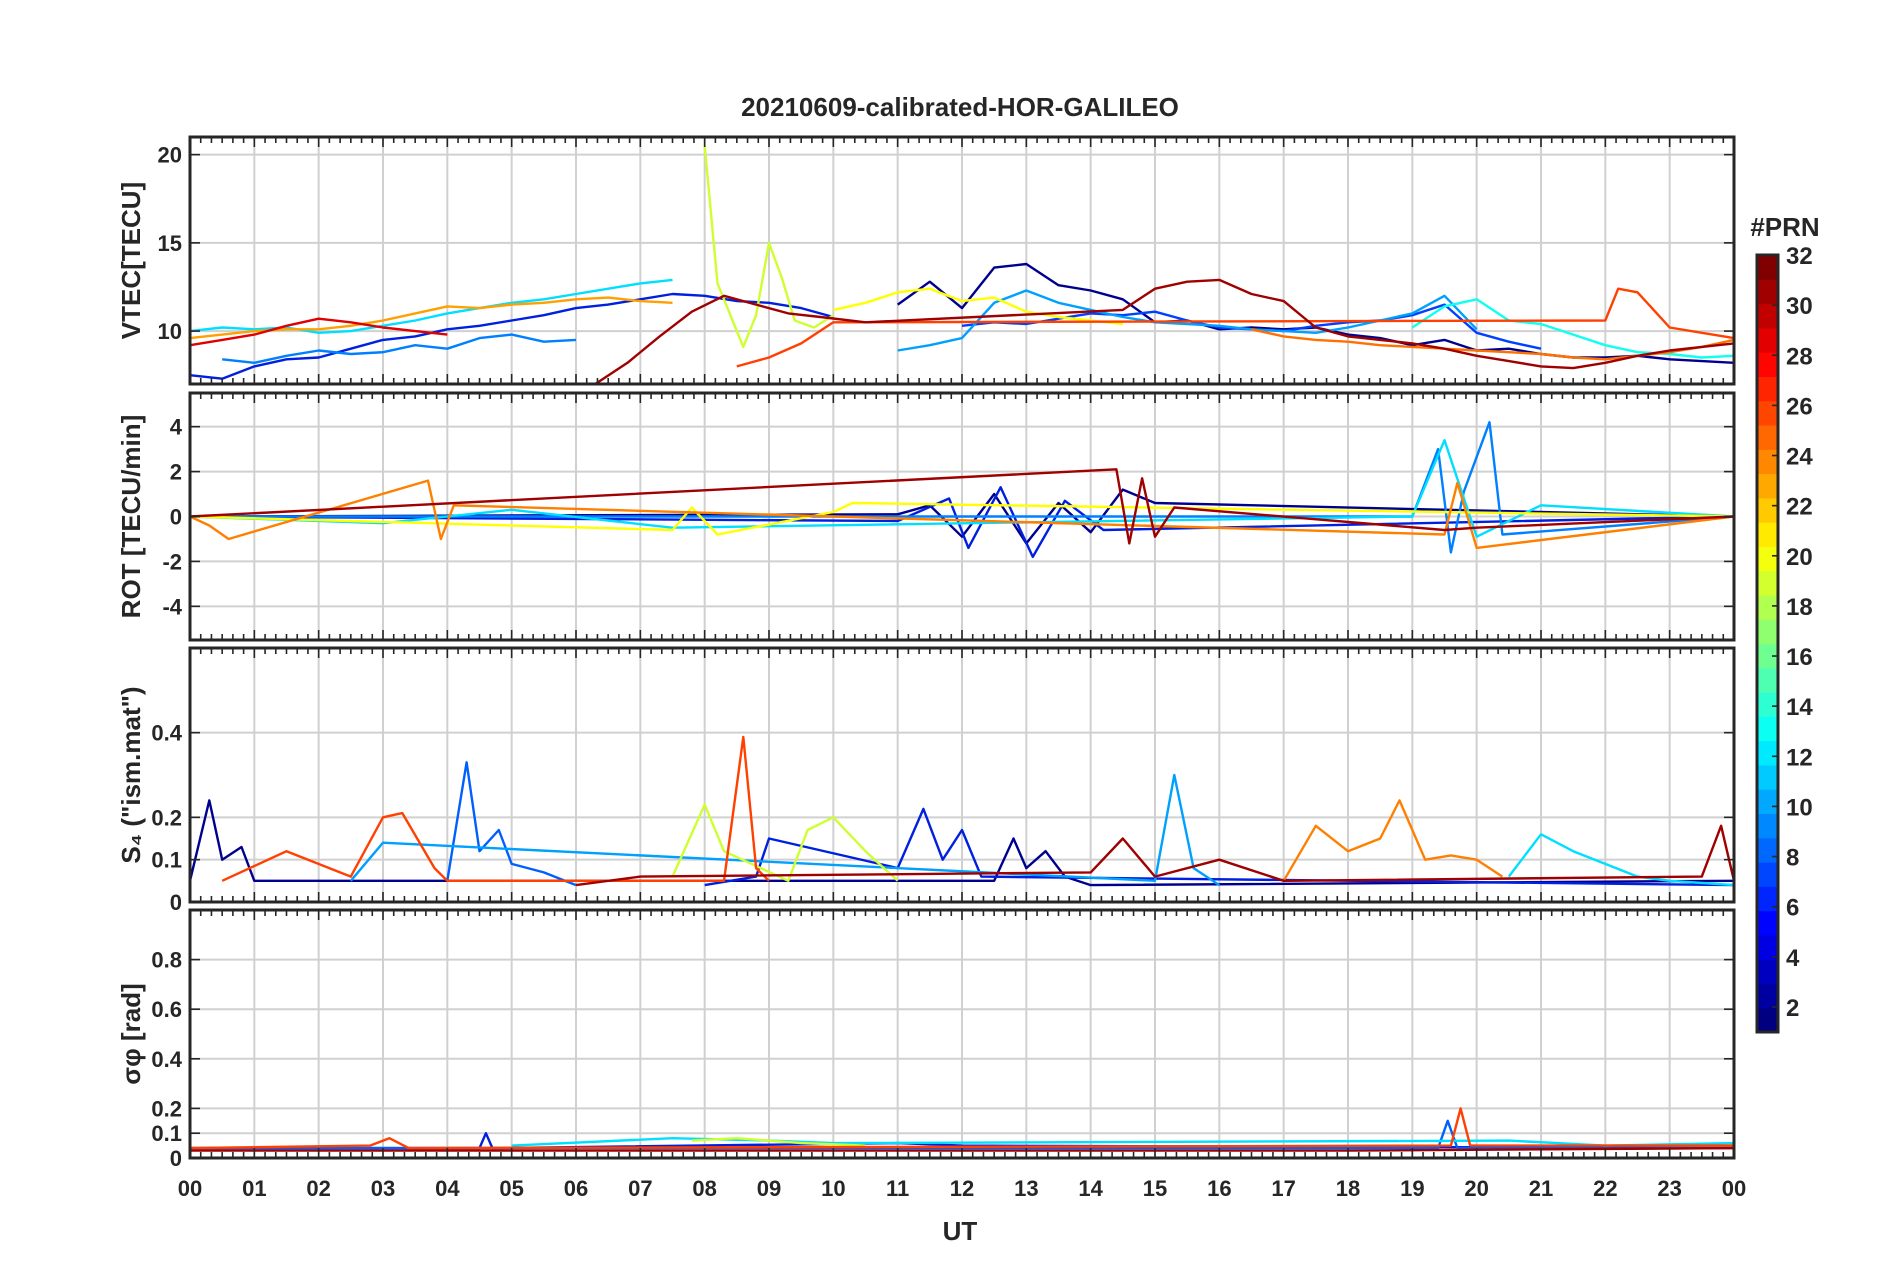  I want to click on colorbar-tick-label: 26, so click(1799, 406).